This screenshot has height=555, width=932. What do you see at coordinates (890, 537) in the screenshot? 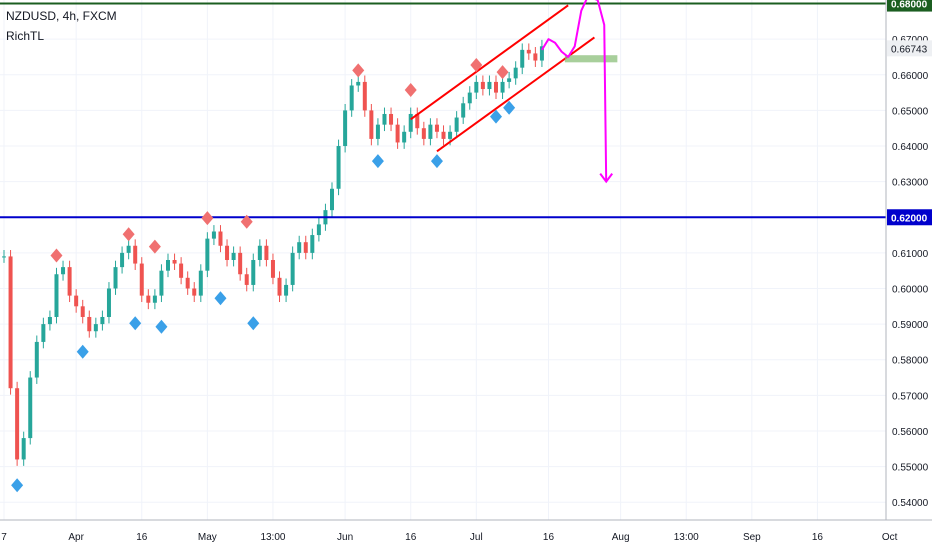
I see `x-tick-label: Oct` at bounding box center [890, 537].